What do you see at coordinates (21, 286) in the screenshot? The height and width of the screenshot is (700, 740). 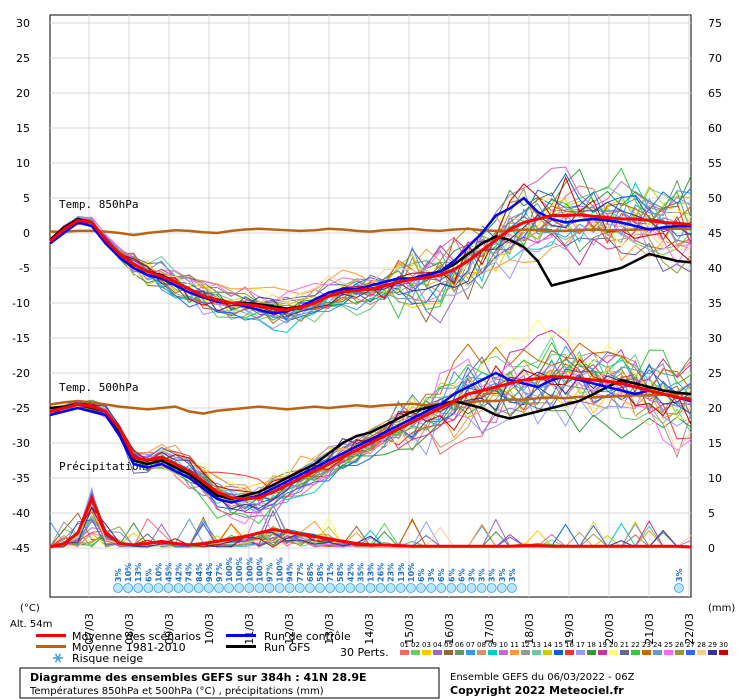 I see `left-axis-ticks: 30 25 20 15 10 5 0 -5 -10 -15 -20 -25 -30 -35 -40 -45` at bounding box center [21, 286].